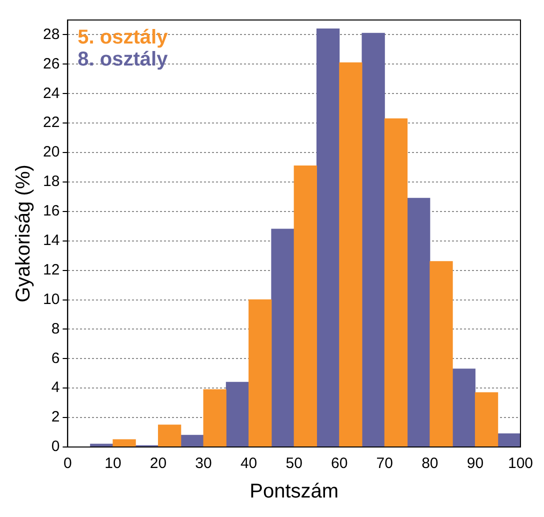 Image resolution: width=544 pixels, height=517 pixels. What do you see at coordinates (51, 241) in the screenshot?
I see `y-tick-label: 14` at bounding box center [51, 241].